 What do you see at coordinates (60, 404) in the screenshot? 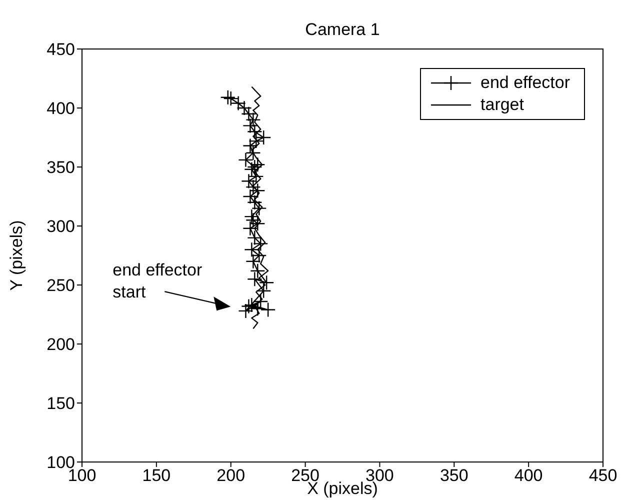
I see `y-tick-label: 150` at bounding box center [60, 404].